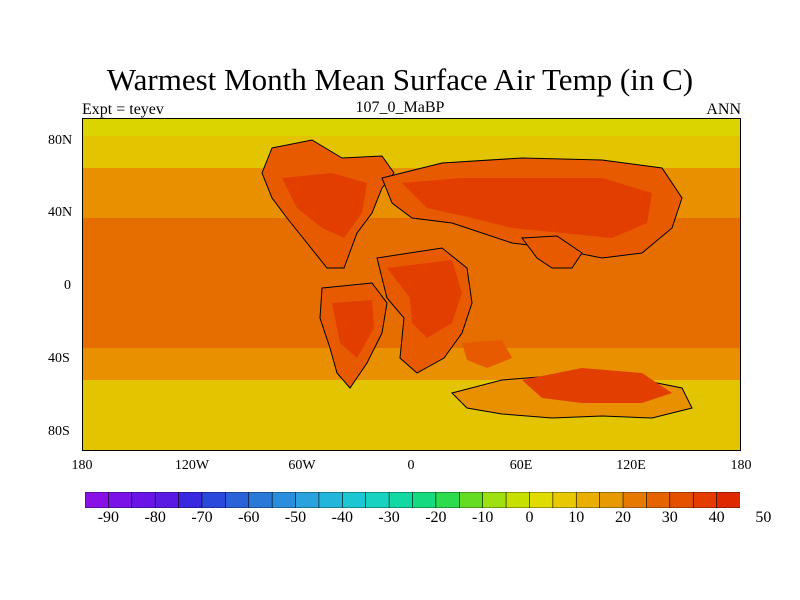 The height and width of the screenshot is (600, 800). Describe the element at coordinates (521, 465) in the screenshot. I see `lon-tick-60e: 60E` at that location.